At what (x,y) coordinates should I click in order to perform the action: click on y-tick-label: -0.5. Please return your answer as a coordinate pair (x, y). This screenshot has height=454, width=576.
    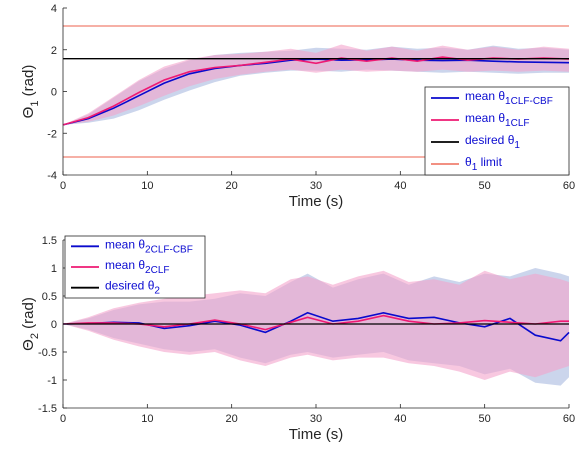
    Looking at the image, I should click on (47, 353).